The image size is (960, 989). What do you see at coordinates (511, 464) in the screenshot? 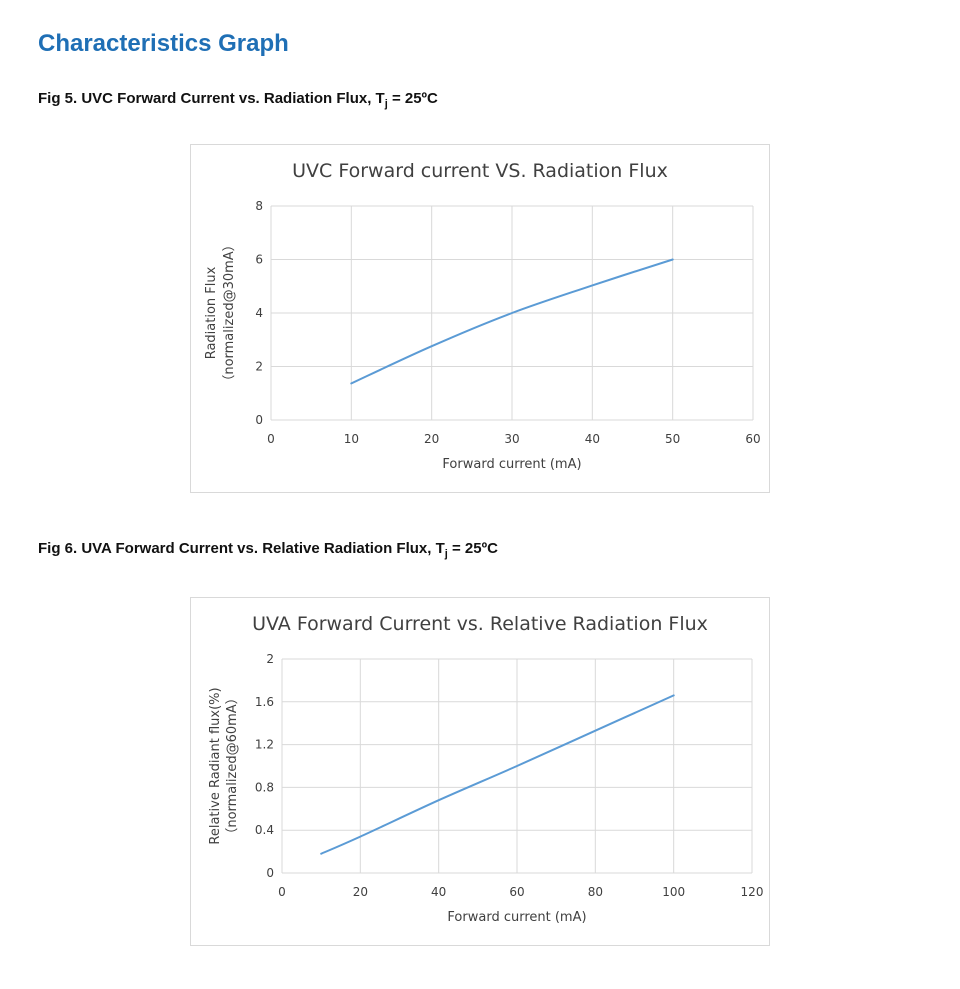
I see `chart1-x-axis-label: Forward current (mA)` at bounding box center [511, 464].